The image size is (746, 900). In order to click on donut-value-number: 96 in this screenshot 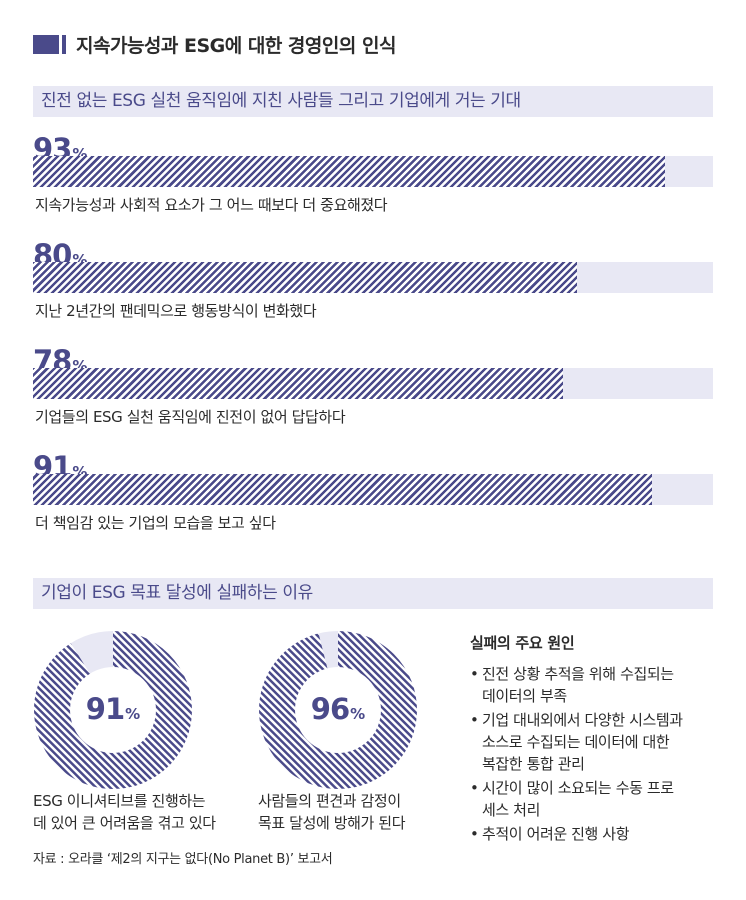, I will do `click(330, 709)`.